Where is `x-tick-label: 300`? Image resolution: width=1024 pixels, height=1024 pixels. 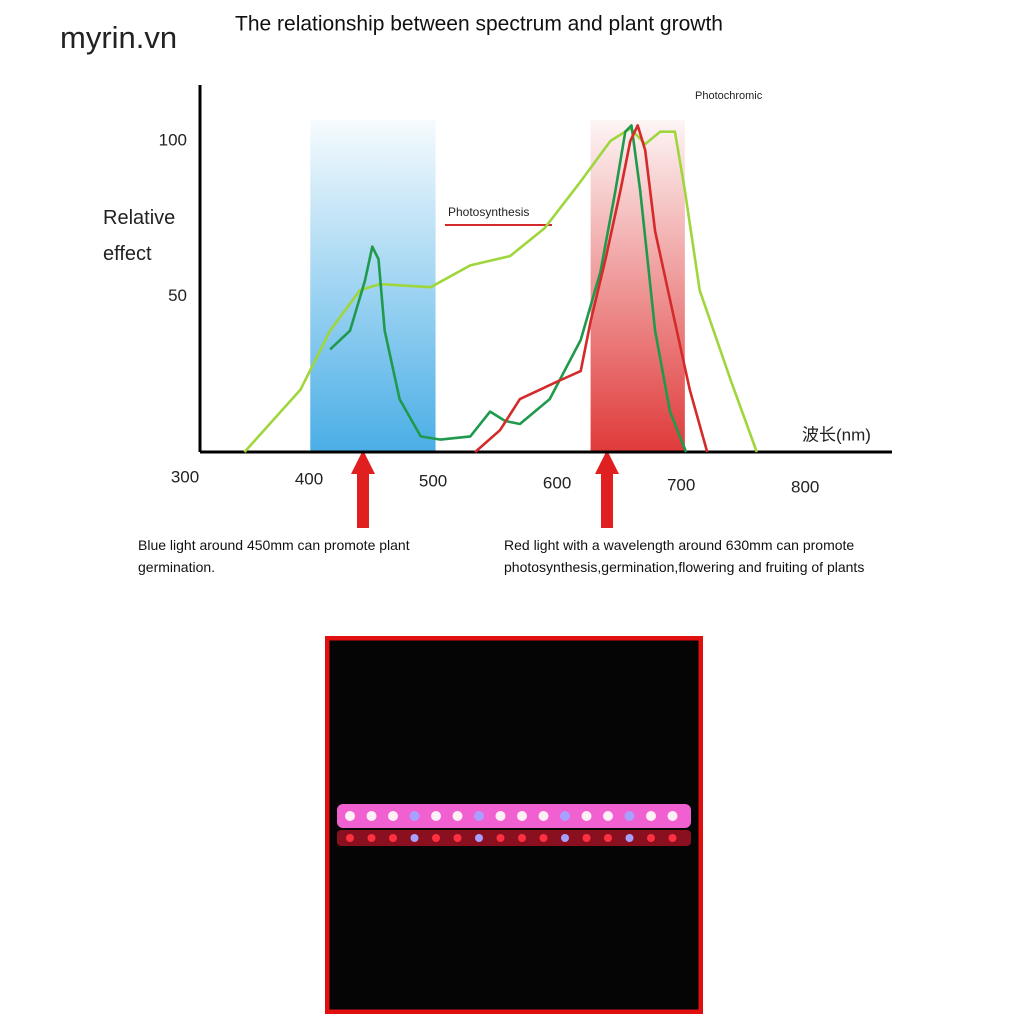 x-tick-label: 300 is located at coordinates (185, 476).